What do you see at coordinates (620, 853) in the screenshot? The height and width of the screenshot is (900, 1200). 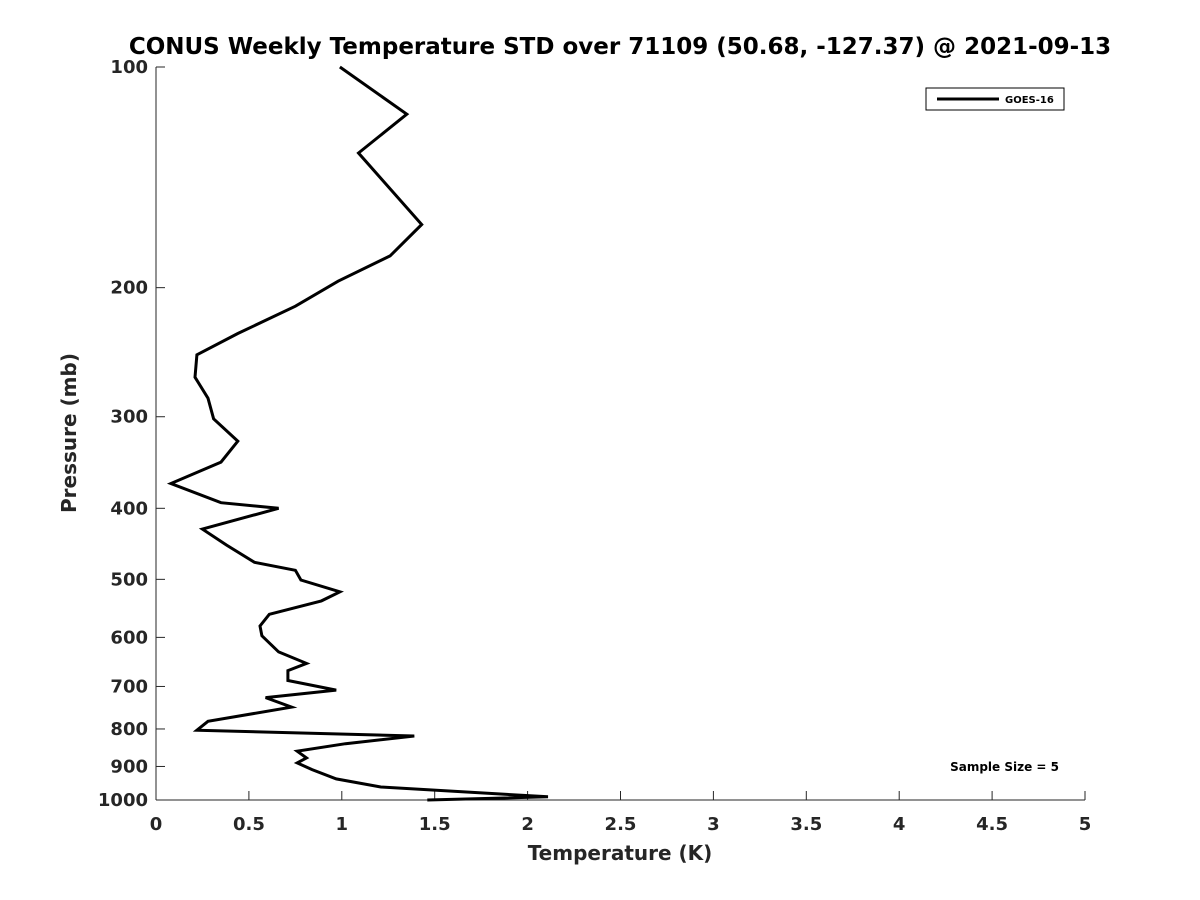 I see `x-axis-label: Temperature (K)` at bounding box center [620, 853].